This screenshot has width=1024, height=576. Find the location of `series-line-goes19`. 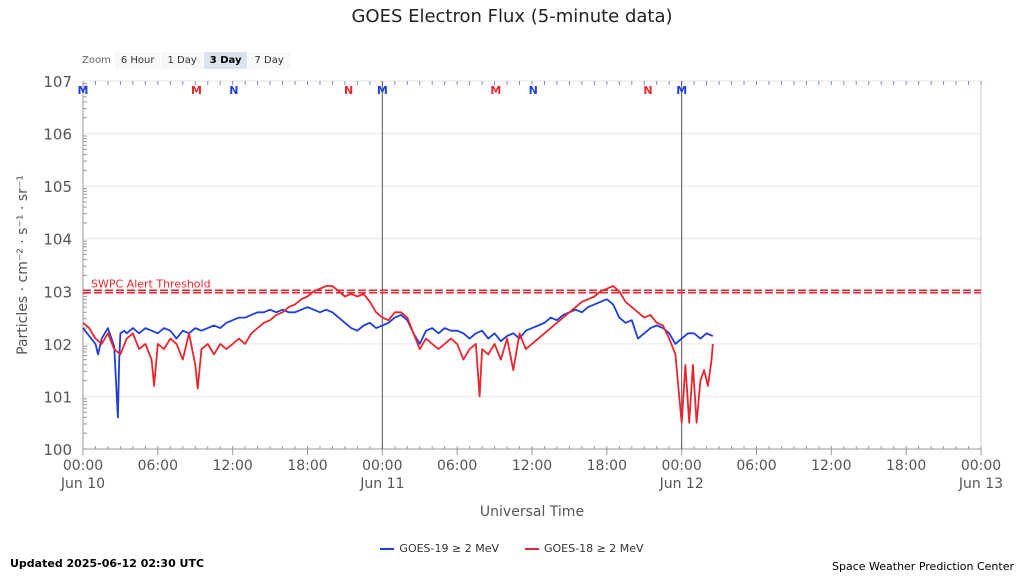

series-line-goes19 is located at coordinates (398, 358).